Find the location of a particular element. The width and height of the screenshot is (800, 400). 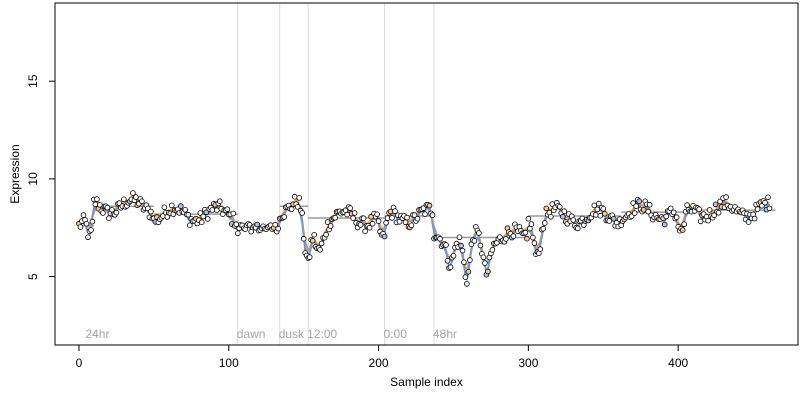

x-tick-label: 200 is located at coordinates (379, 363).